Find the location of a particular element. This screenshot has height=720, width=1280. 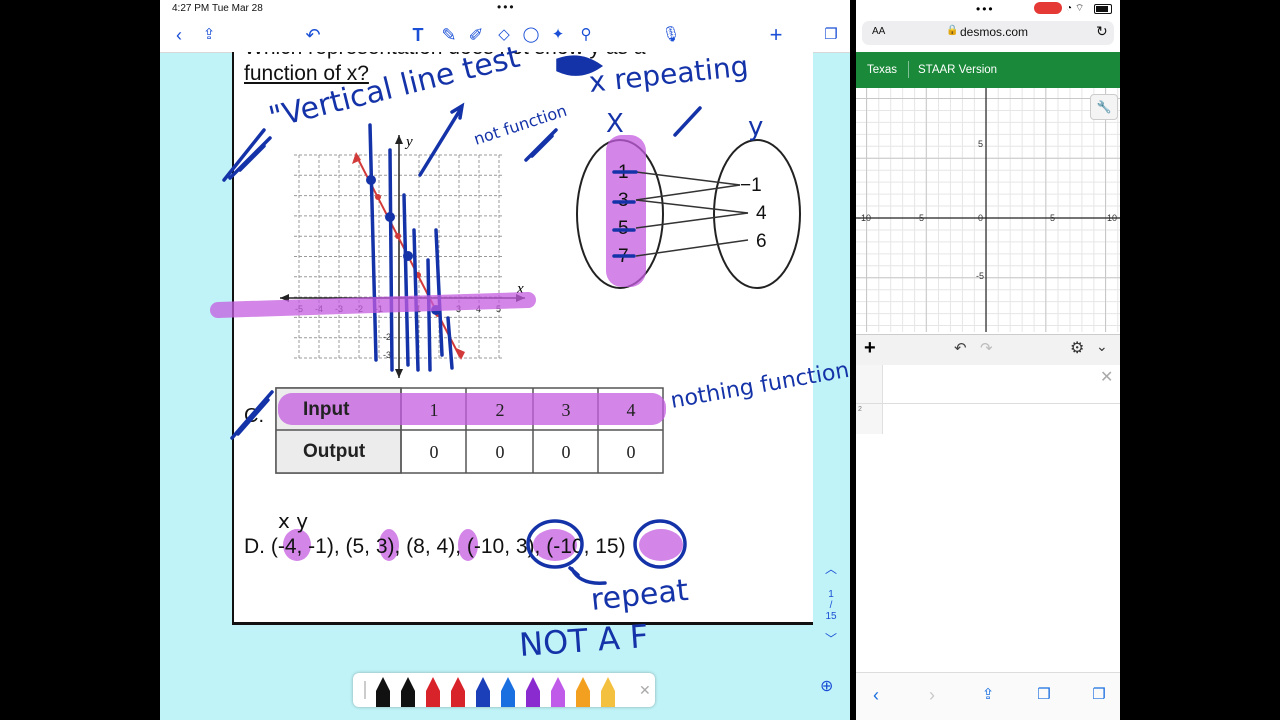

reload-icon: ↻ is located at coordinates (1102, 31).